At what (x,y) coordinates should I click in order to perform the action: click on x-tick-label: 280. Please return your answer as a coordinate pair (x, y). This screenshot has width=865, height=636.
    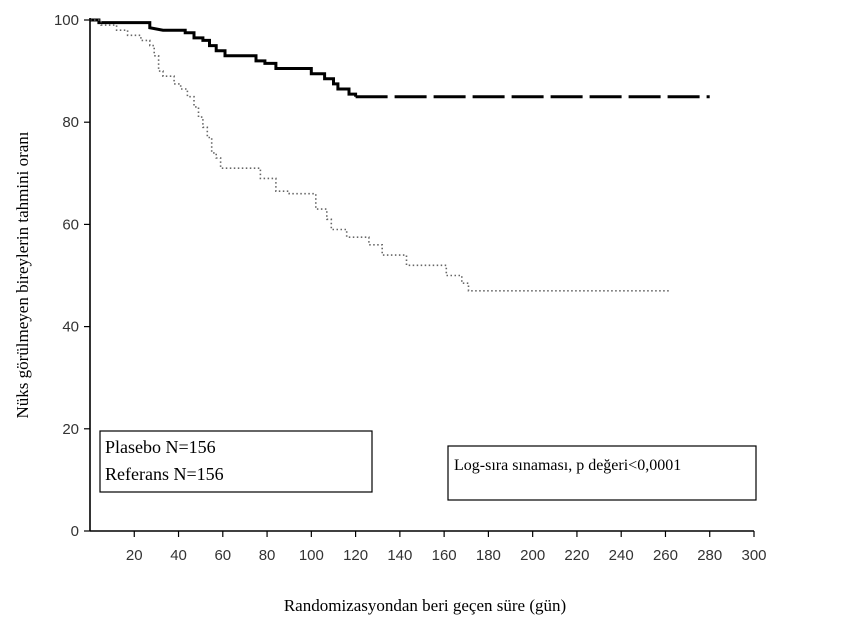
    Looking at the image, I should click on (709, 555).